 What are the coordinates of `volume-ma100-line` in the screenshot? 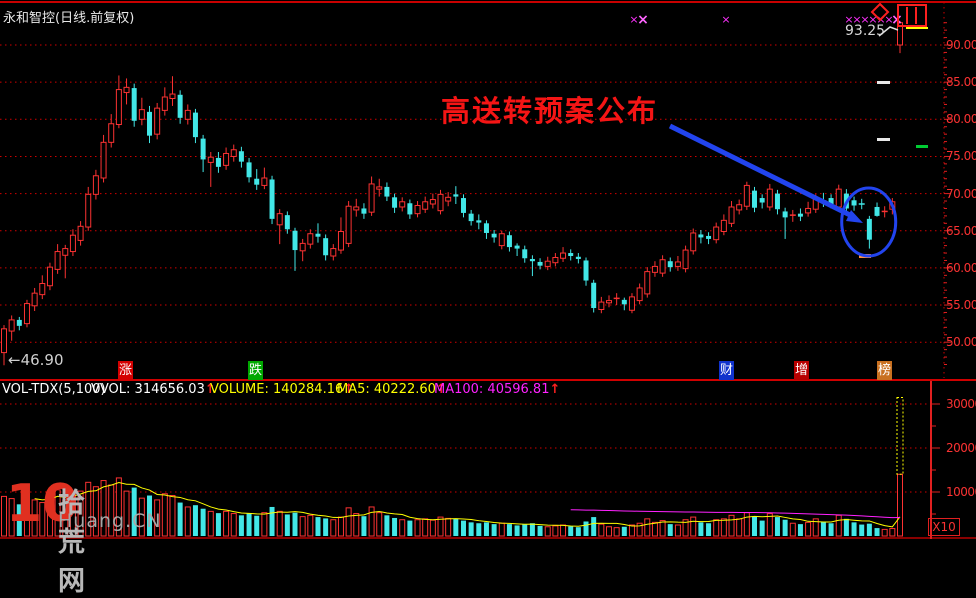 It's located at (735, 514).